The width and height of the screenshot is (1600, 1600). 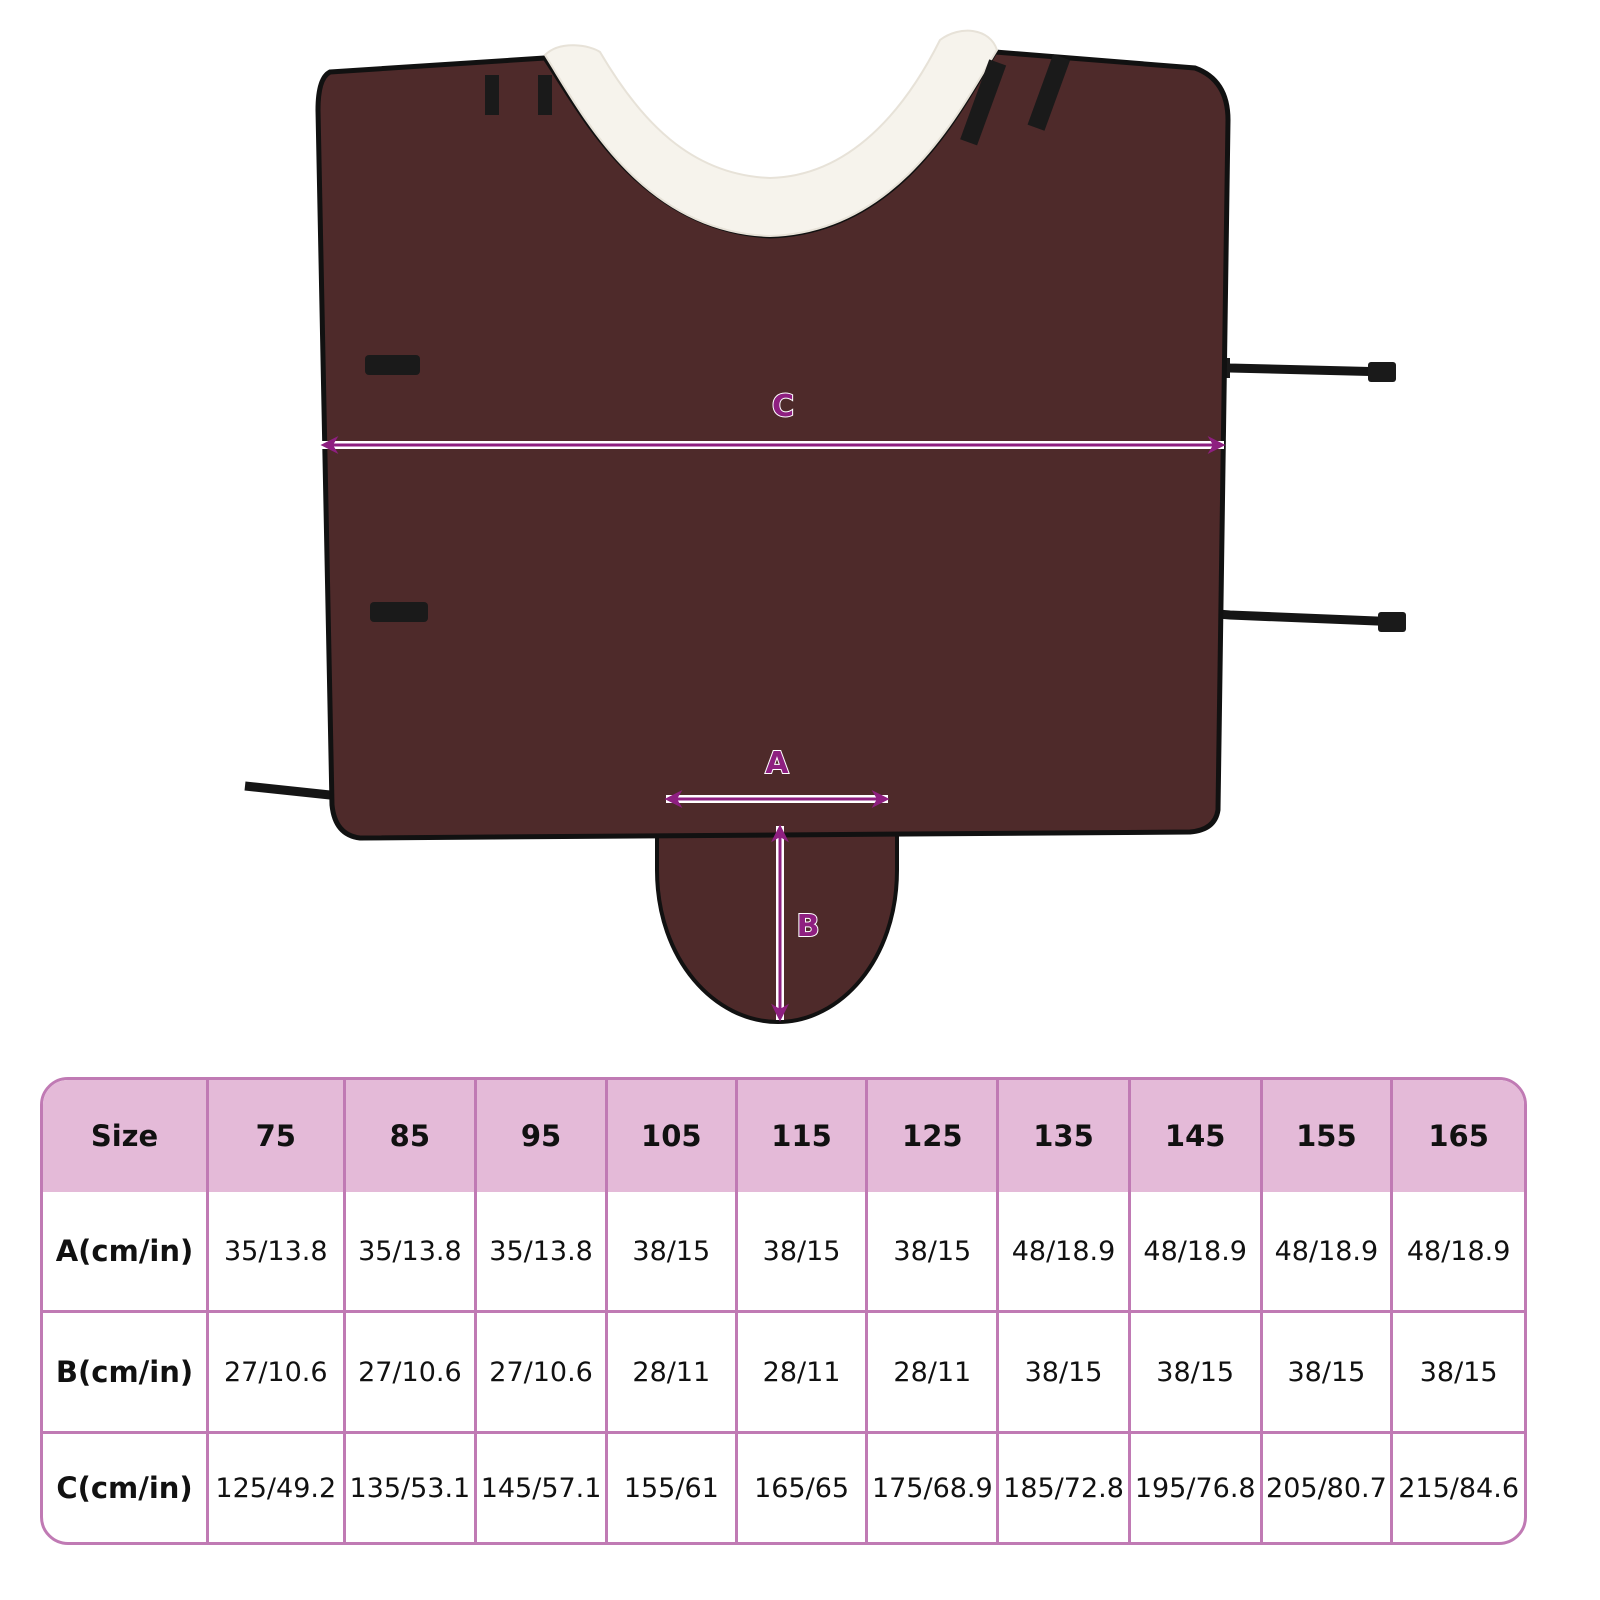 What do you see at coordinates (1065, 1488) in the screenshot?
I see `table-cell: 185/72.8` at bounding box center [1065, 1488].